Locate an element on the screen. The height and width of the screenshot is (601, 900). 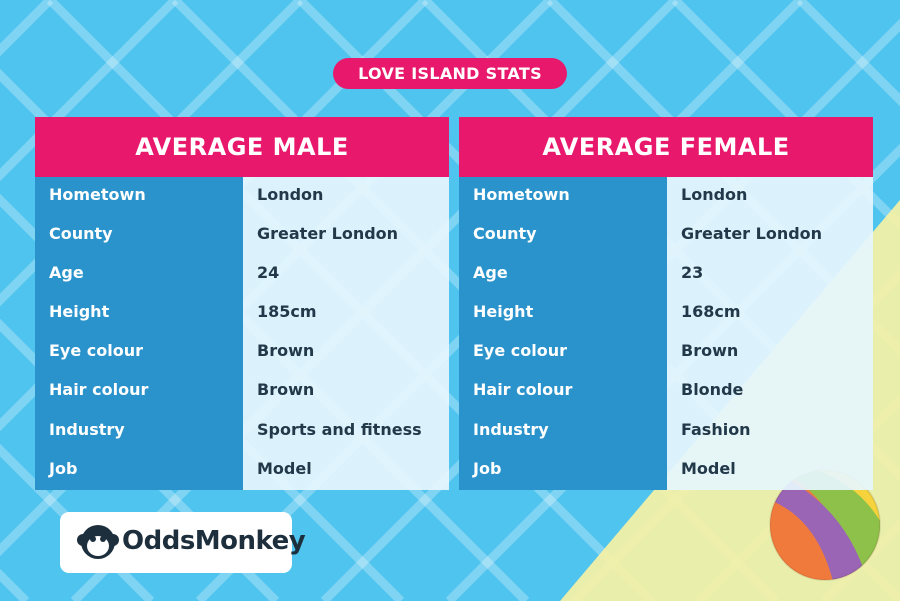
table-row: Height 185cm is located at coordinates (242, 313).